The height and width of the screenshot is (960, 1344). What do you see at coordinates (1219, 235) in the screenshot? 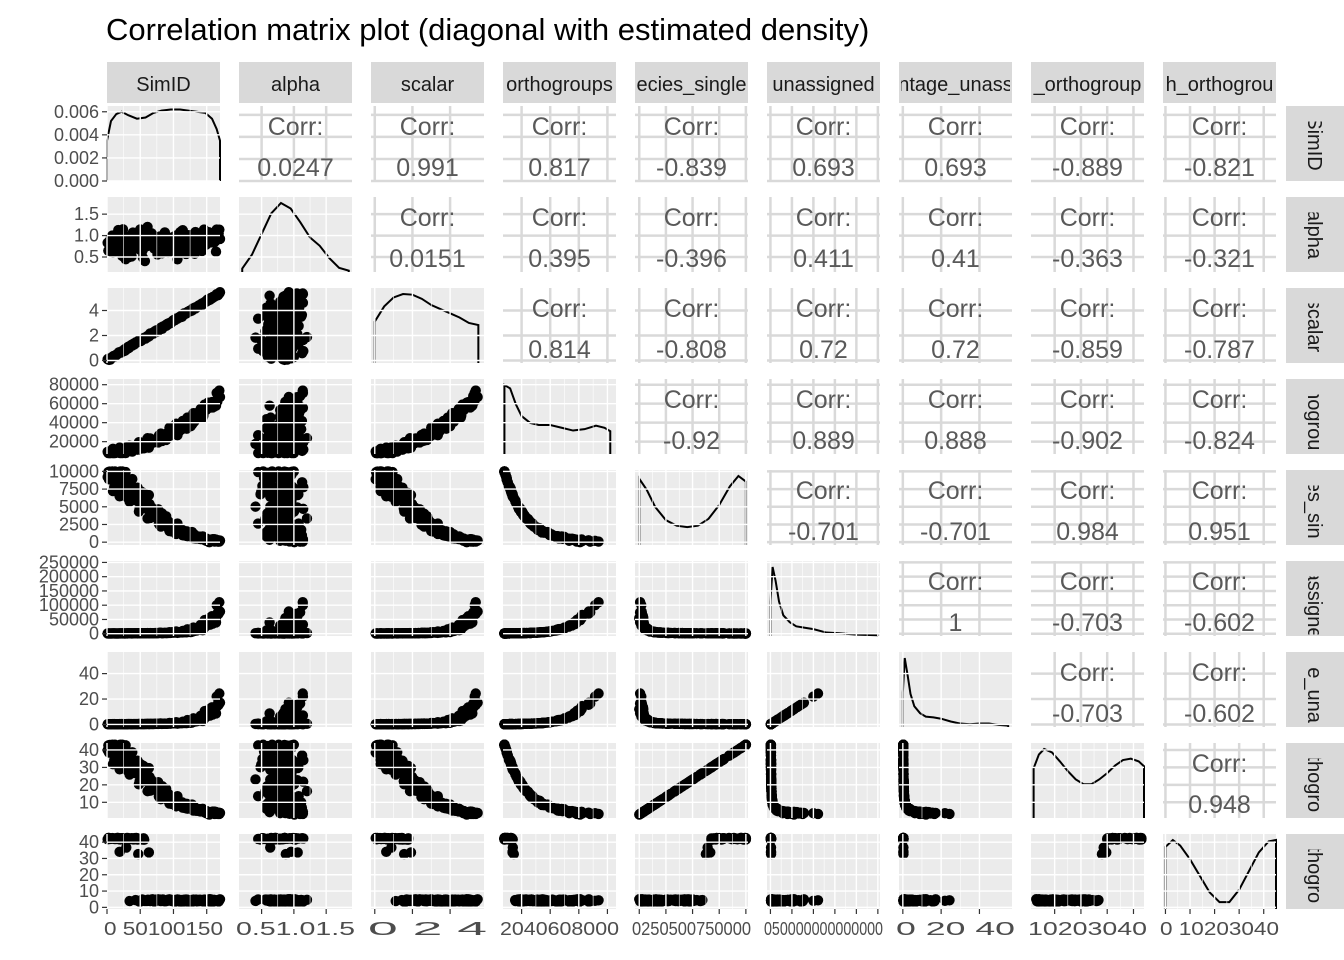
I see `panel-r1-c8: Corr: -0.321` at bounding box center [1219, 235].